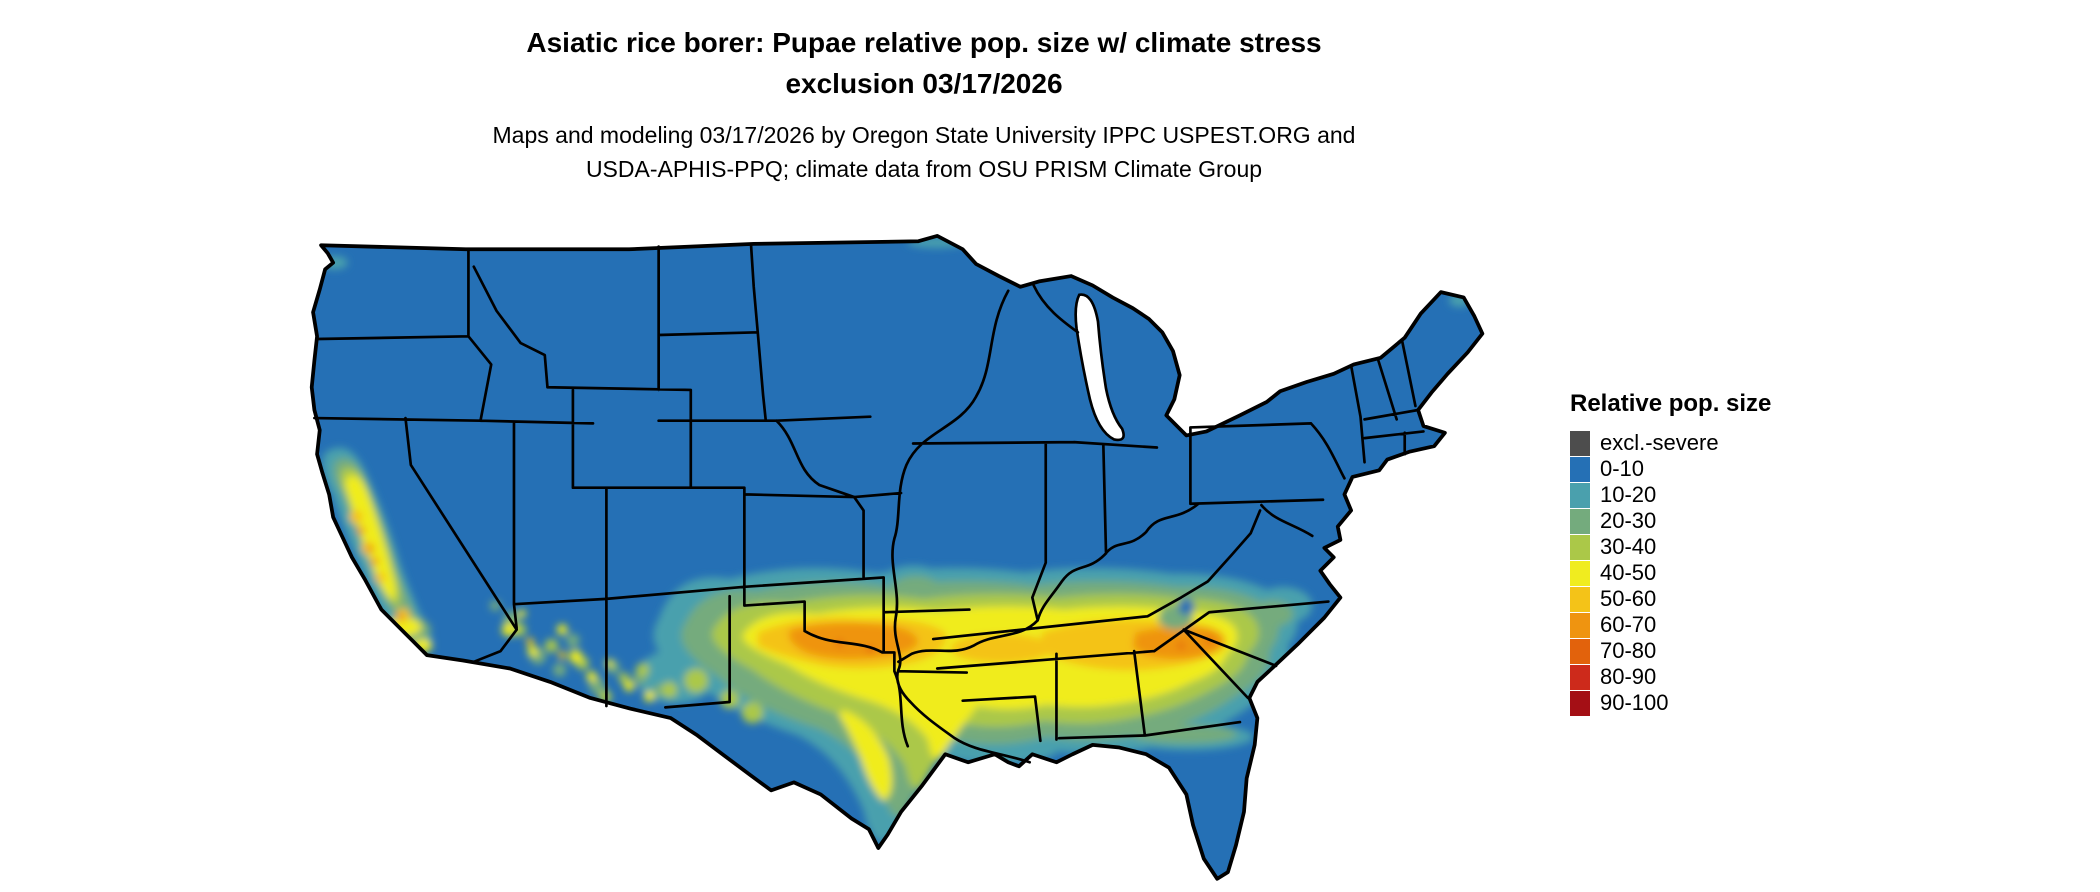 The image size is (2100, 892). What do you see at coordinates (1670, 651) in the screenshot?
I see `legend-item: 70-80` at bounding box center [1670, 651].